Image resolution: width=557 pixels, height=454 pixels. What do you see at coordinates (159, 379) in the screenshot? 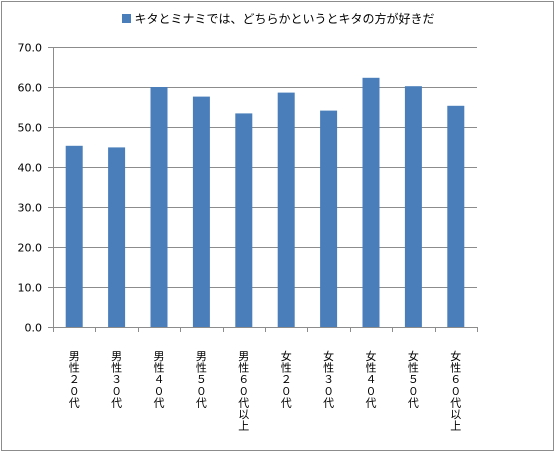
I see `x-category-label: 男性４０代` at bounding box center [159, 379].